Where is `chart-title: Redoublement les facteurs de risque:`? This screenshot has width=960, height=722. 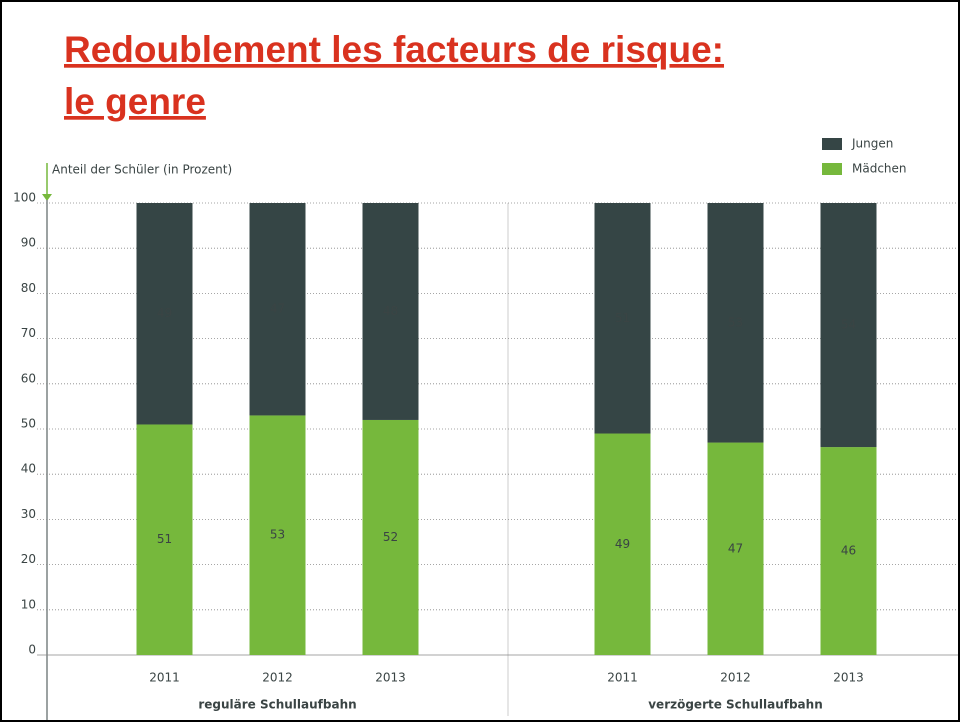 chart-title: Redoublement les facteurs de risque: is located at coordinates (394, 49).